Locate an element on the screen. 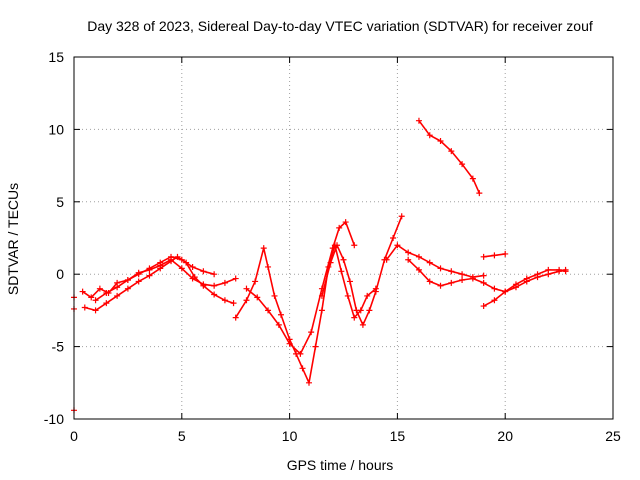 This screenshot has width=640, height=480. x-tick-label: 10 is located at coordinates (290, 436).